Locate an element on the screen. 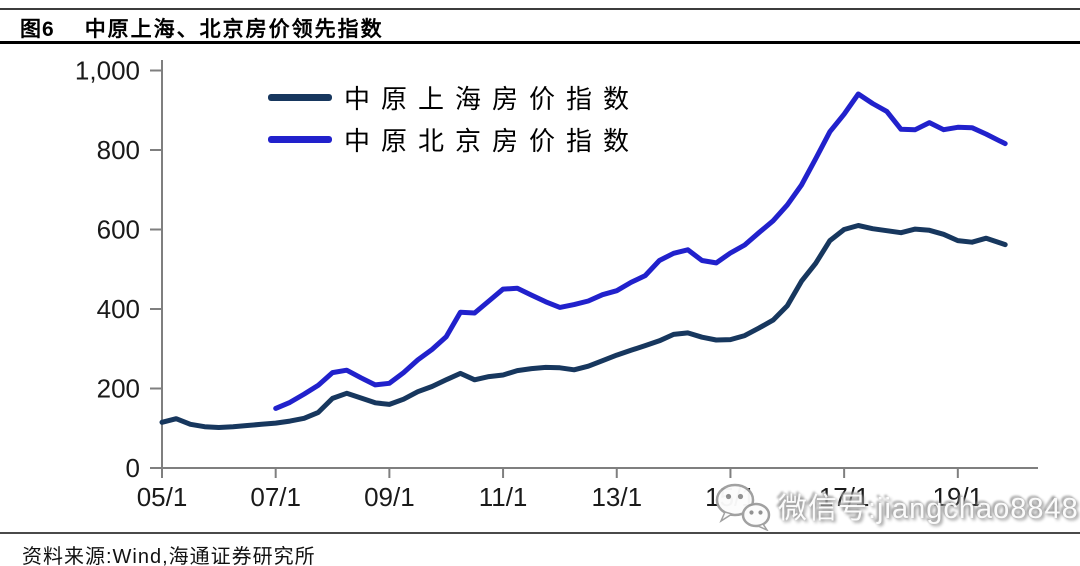  figure-header: 图6 中原上海、北京房价领先指数 is located at coordinates (202, 28).